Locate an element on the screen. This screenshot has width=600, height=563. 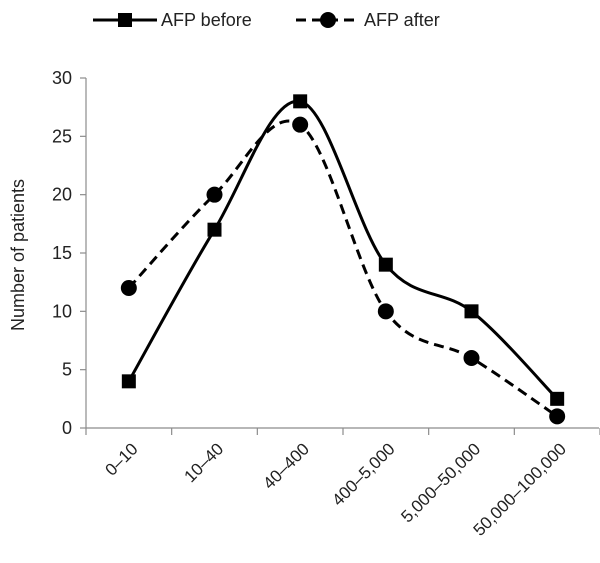
y-tick-label: 25 is located at coordinates (62, 136).